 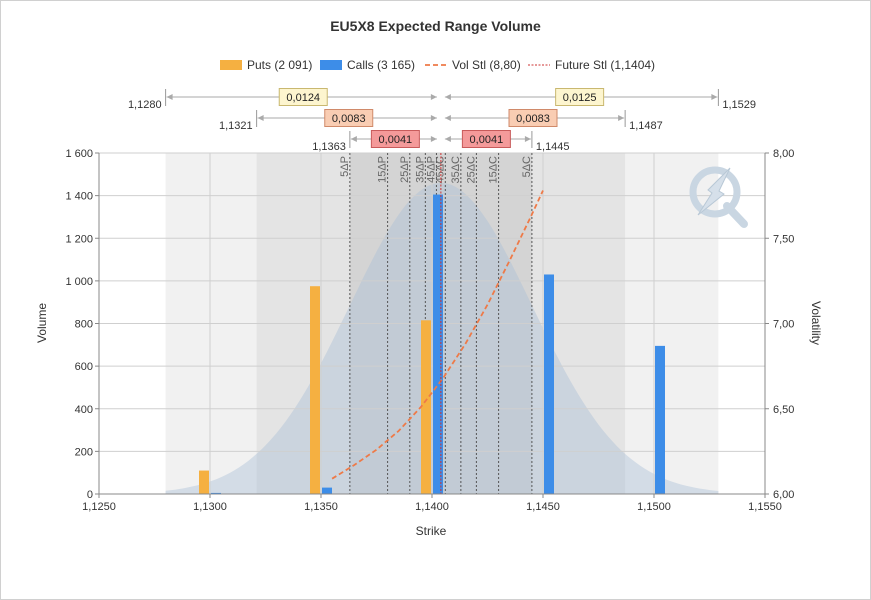 What do you see at coordinates (543, 507) in the screenshot?
I see `x-tick-label: 1,1450` at bounding box center [543, 507].